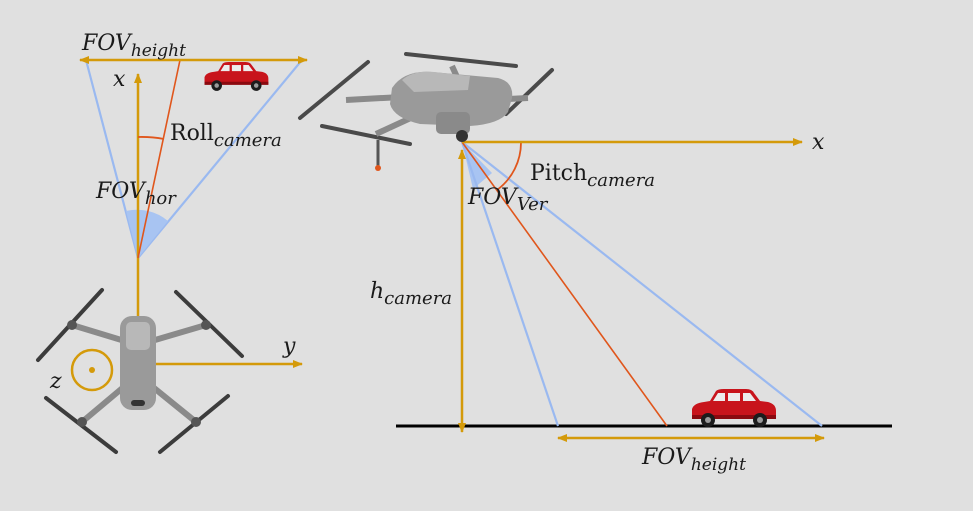 This screenshot has width=973, height=511. Describe the element at coordinates (592, 176) in the screenshot. I see `pitch-camera-label: Pitchcamera` at that location.